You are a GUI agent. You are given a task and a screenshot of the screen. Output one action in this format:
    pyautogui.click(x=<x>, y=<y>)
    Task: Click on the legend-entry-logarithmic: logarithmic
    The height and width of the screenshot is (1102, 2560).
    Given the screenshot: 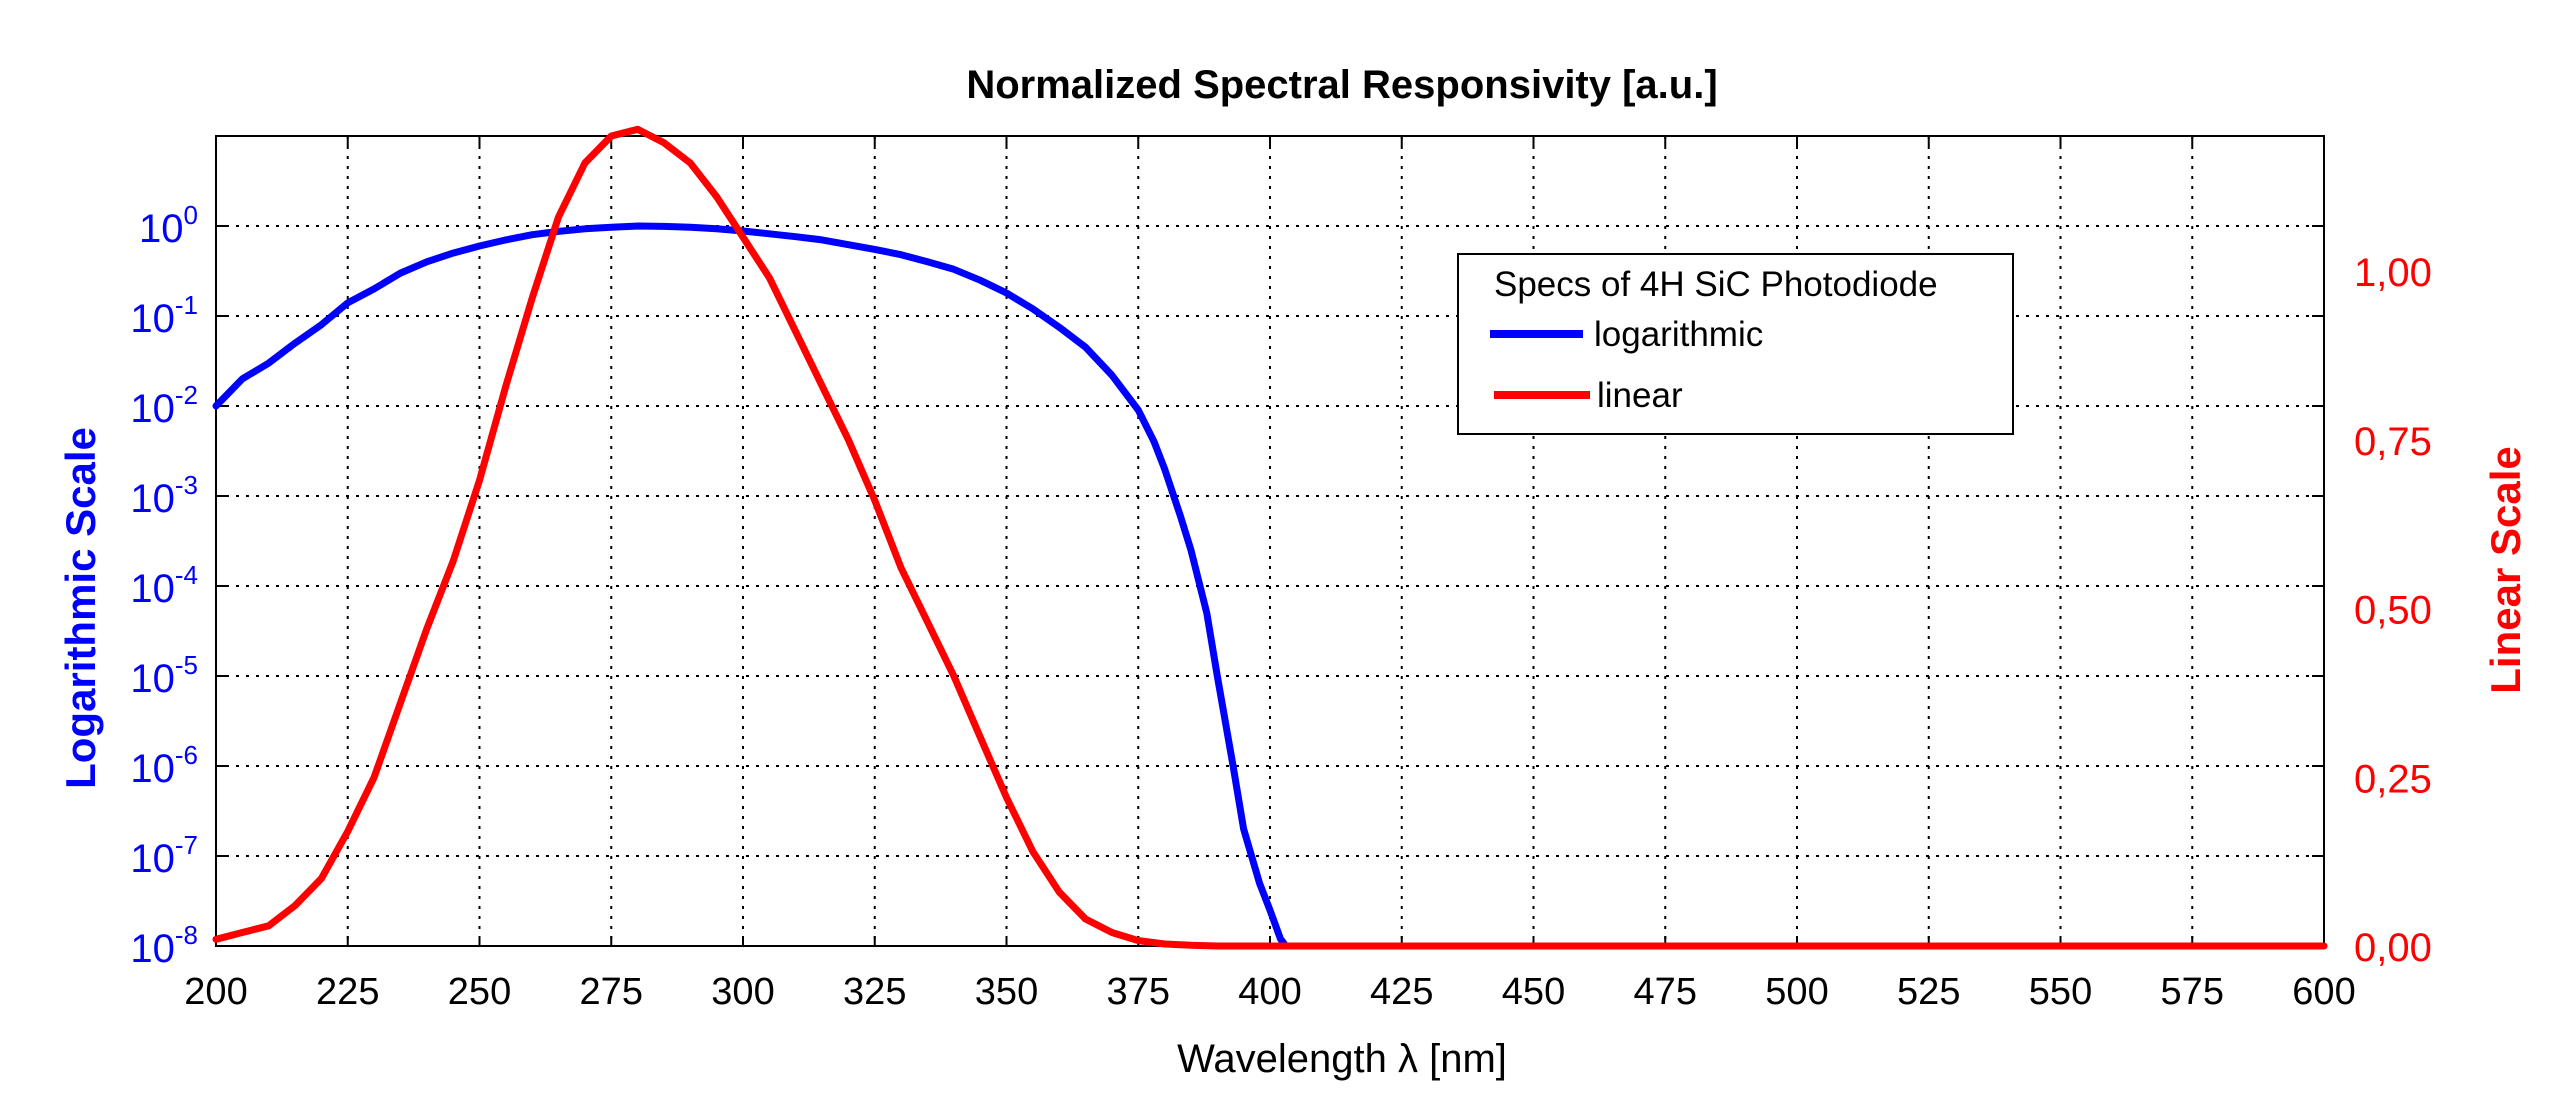 What is the action you would take?
    pyautogui.click(x=1678, y=334)
    